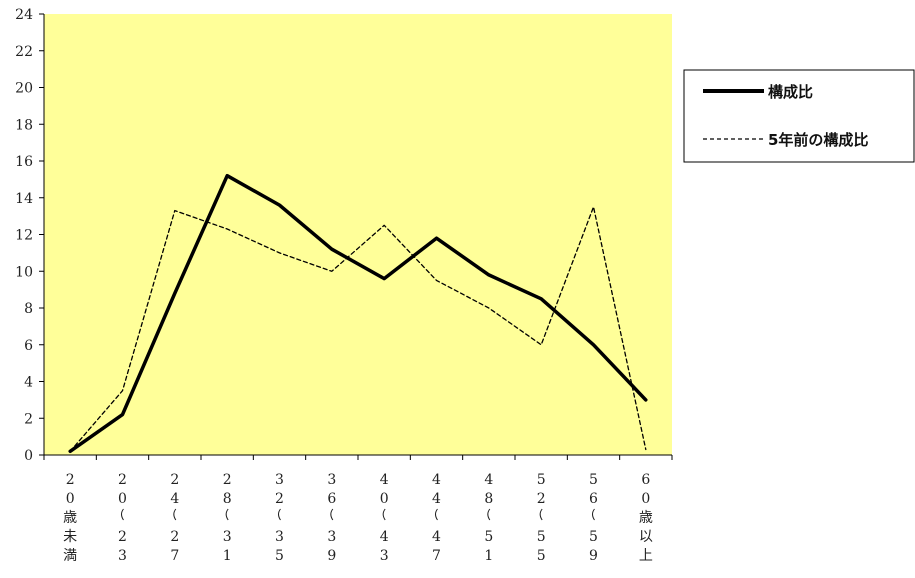 The image size is (915, 578). I want to click on y-tick-label: 8, so click(28, 309).